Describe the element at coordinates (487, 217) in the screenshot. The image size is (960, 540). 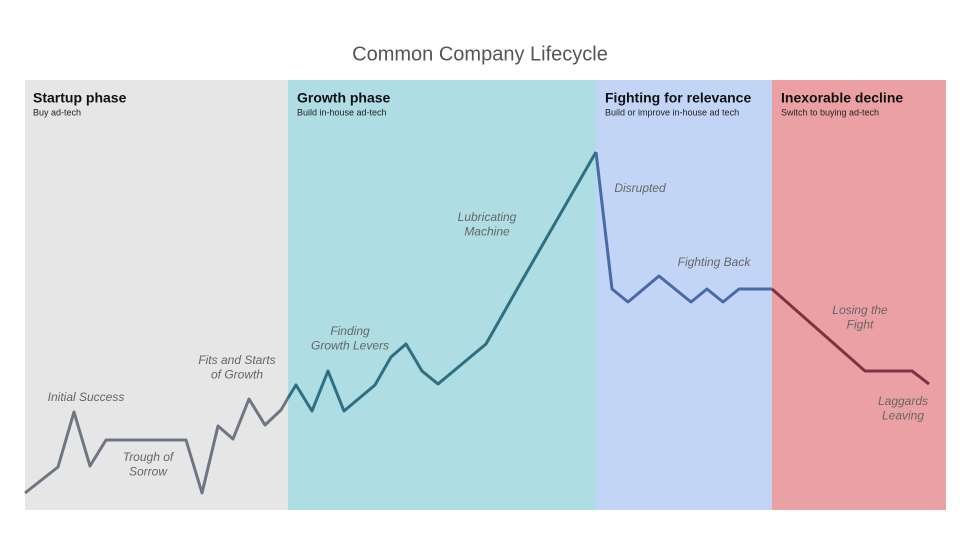
I see `annotation: Lubricating` at that location.